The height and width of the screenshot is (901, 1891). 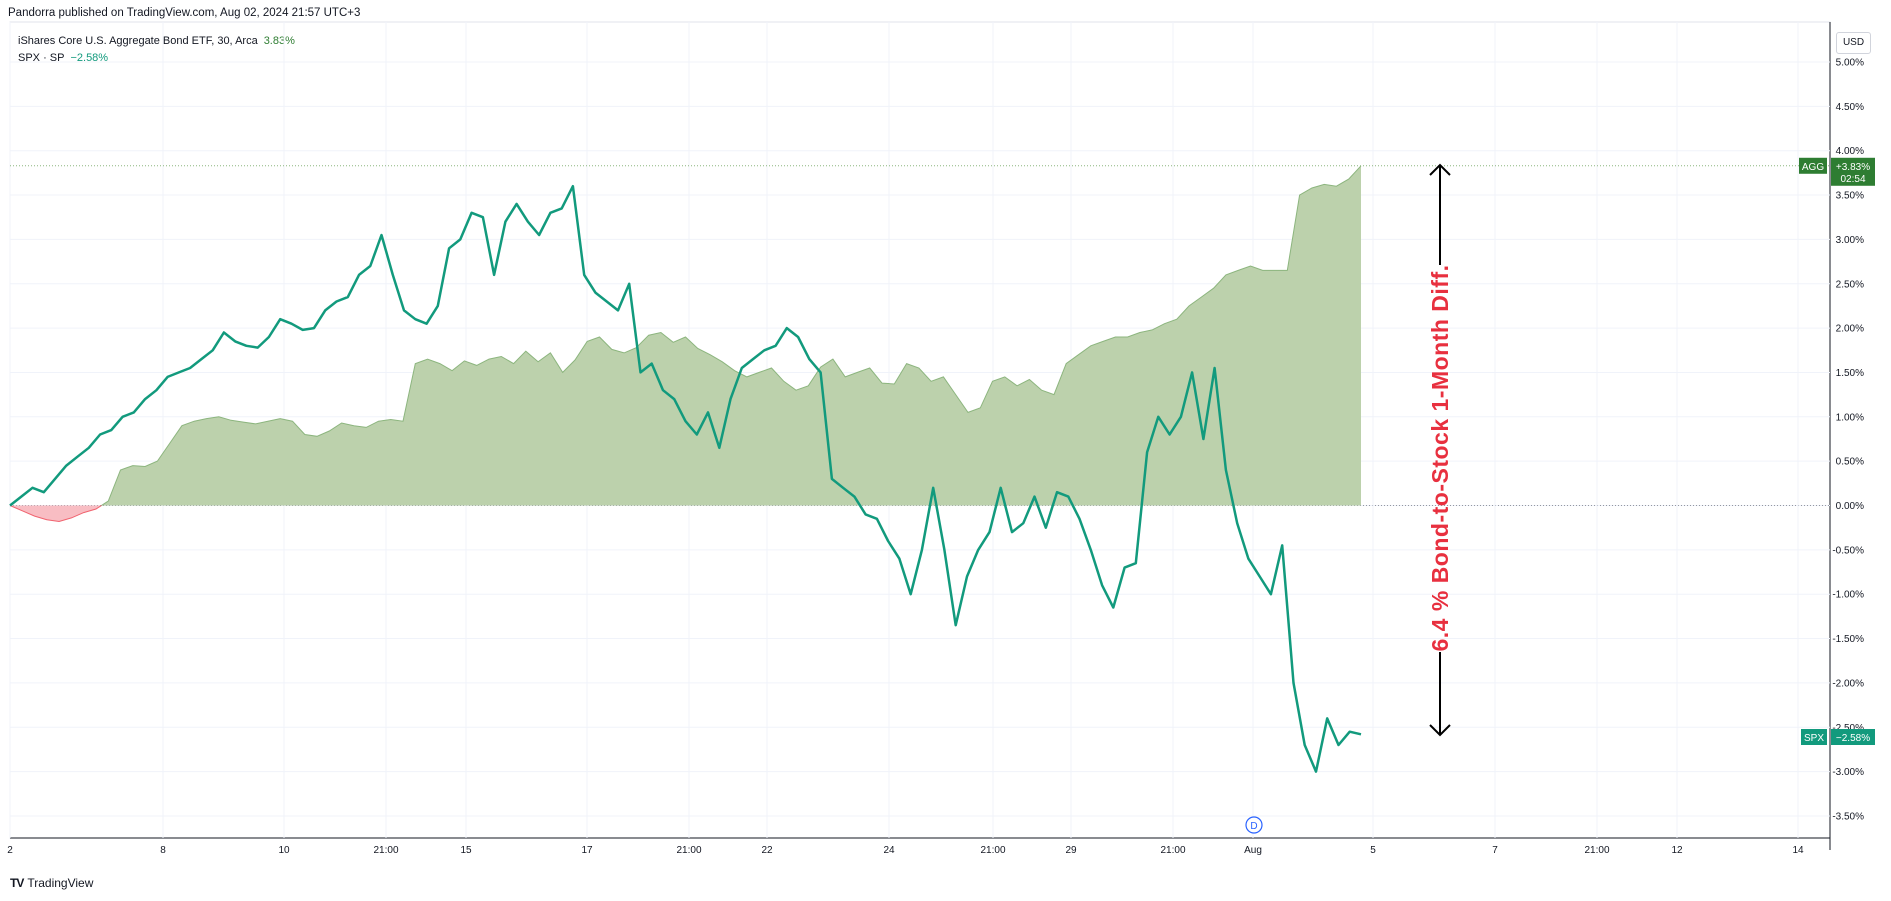 I want to click on spx-name-tag-label: SPX, so click(x=1814, y=738).